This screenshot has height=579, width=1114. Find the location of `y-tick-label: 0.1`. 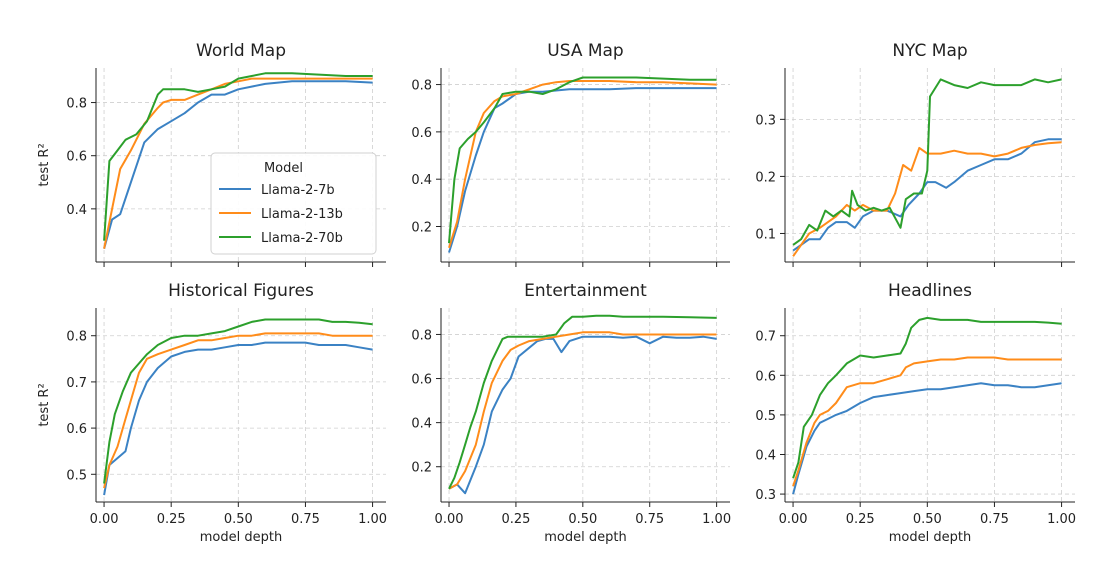

y-tick-label: 0.1 is located at coordinates (765, 234).